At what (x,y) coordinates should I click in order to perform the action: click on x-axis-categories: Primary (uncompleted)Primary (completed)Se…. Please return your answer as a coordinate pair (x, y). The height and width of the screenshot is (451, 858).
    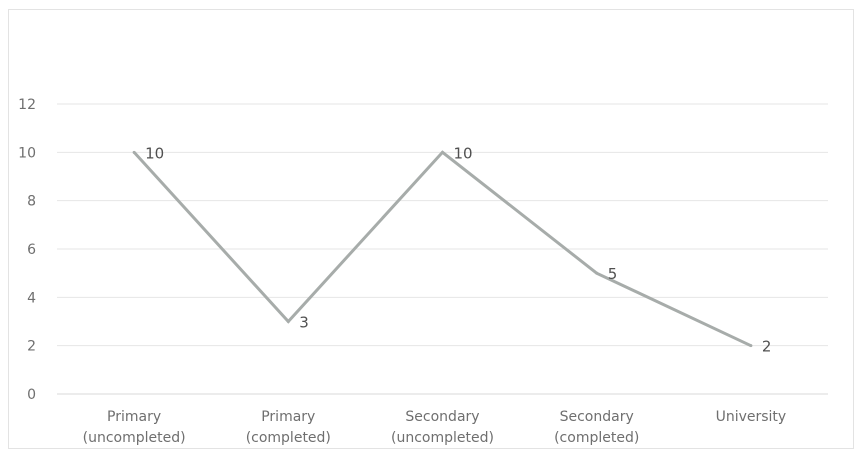
    Looking at the image, I should click on (435, 427).